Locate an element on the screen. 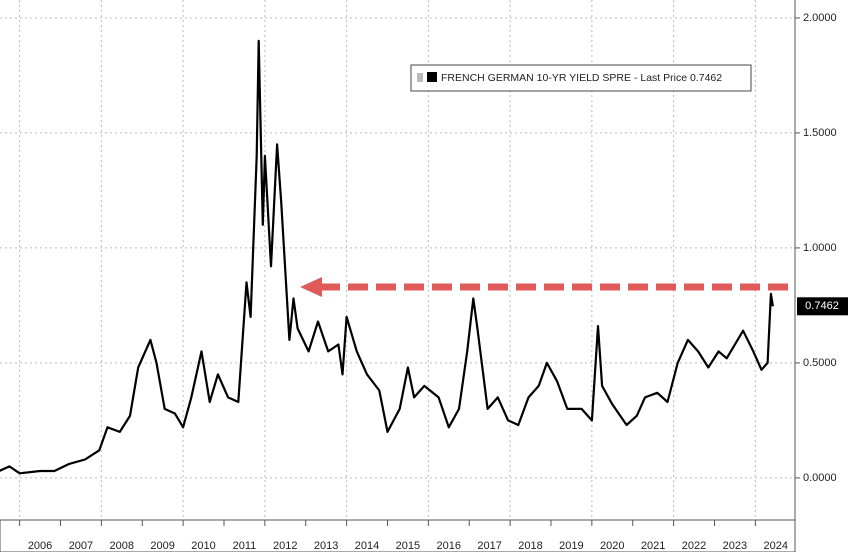 Image resolution: width=848 pixels, height=552 pixels. x-tick-label: 2007 is located at coordinates (81, 546).